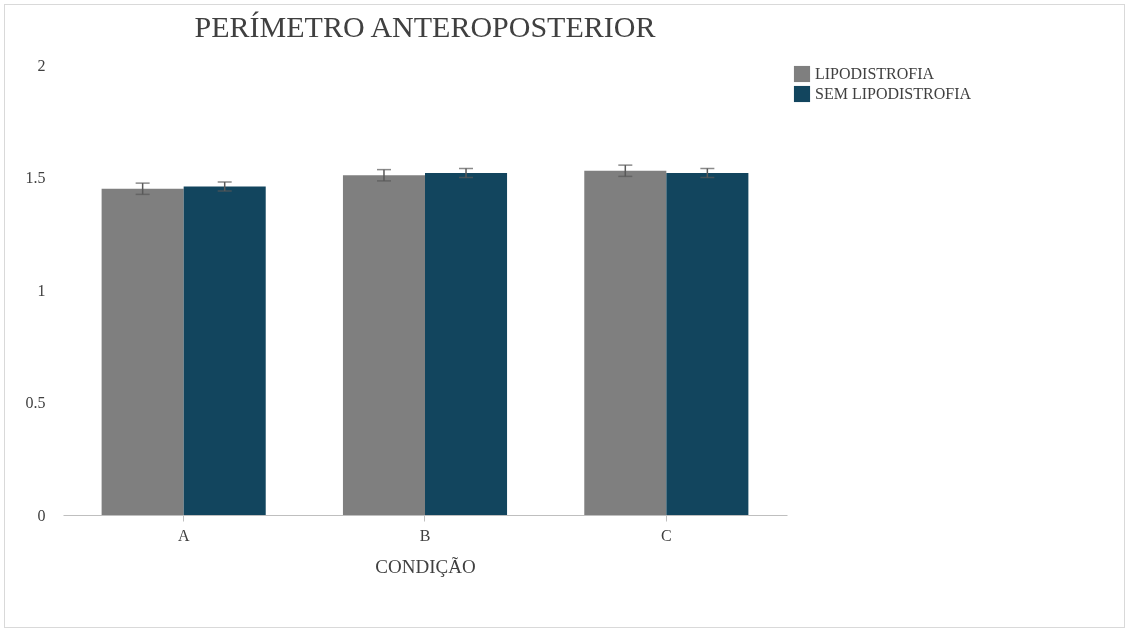 The width and height of the screenshot is (1131, 634). Describe the element at coordinates (425, 566) in the screenshot. I see `x-axis-title: CONDIÇÃO` at that location.